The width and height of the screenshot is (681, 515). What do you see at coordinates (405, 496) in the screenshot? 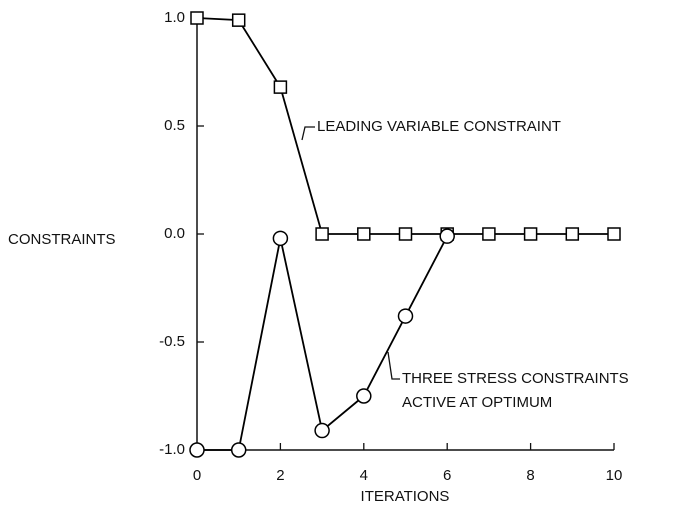
I see `x-axis-label: ITERATIONS` at bounding box center [405, 496].